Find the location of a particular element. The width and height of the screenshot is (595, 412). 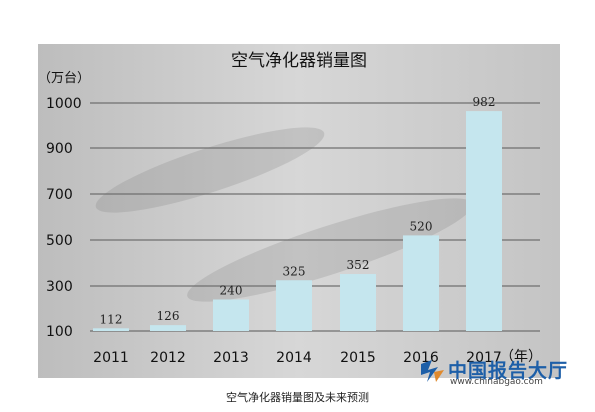

x-tick-label: 2011 is located at coordinates (111, 358).